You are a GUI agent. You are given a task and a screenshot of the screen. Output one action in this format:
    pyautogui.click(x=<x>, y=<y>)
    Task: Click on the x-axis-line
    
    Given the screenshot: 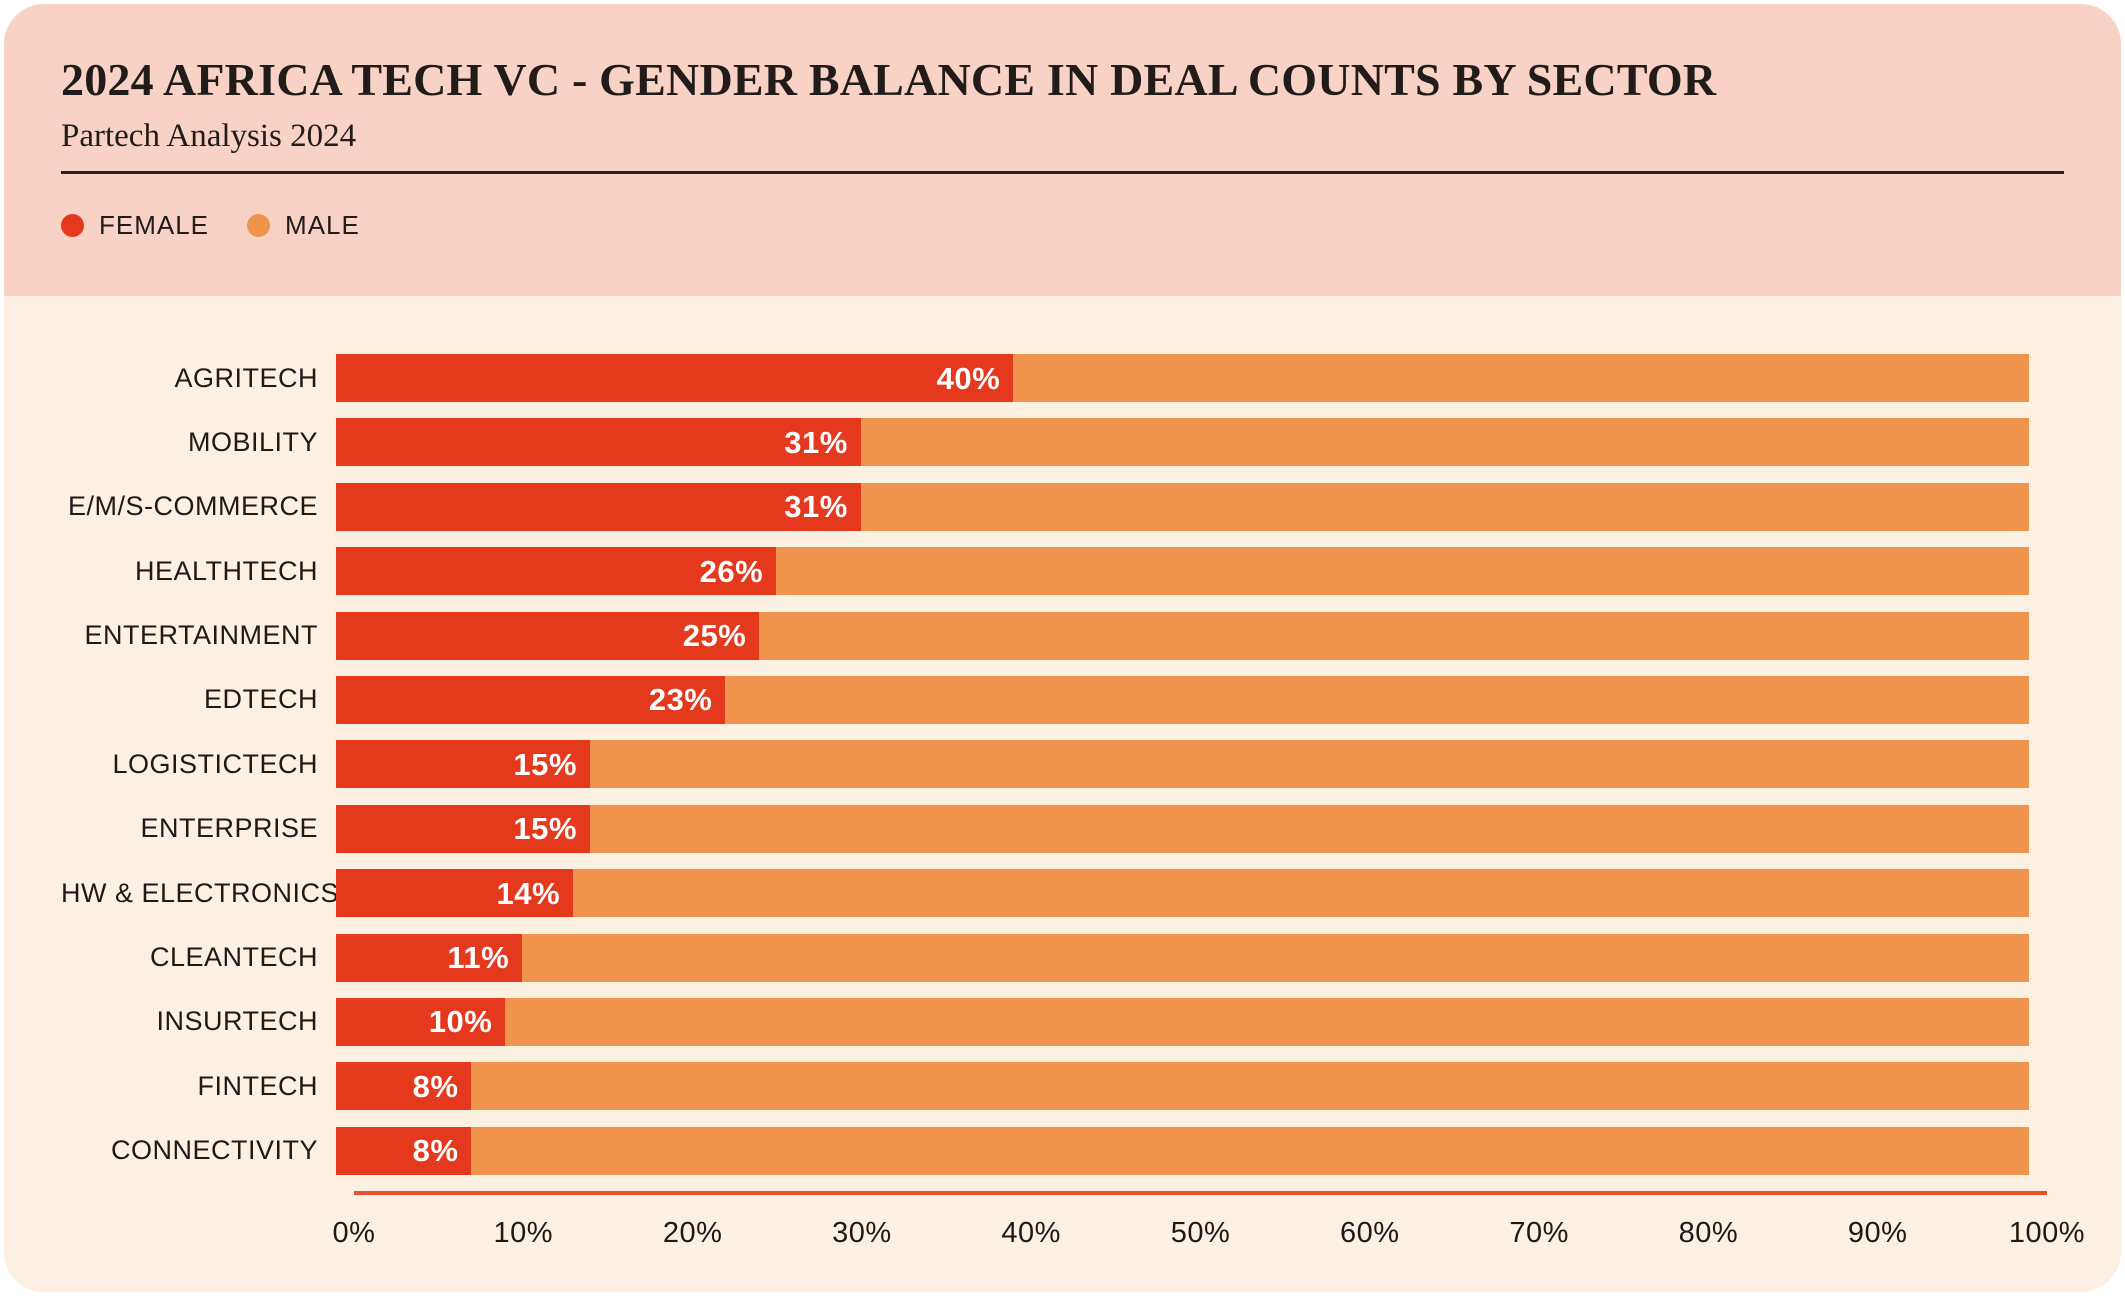 What is the action you would take?
    pyautogui.click(x=1200, y=1192)
    